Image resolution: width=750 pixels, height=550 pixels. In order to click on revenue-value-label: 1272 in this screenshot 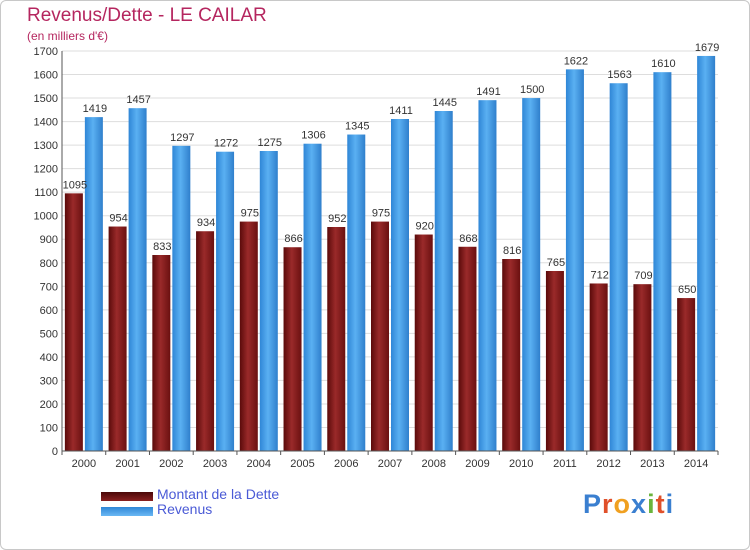, I will do `click(226, 144)`.